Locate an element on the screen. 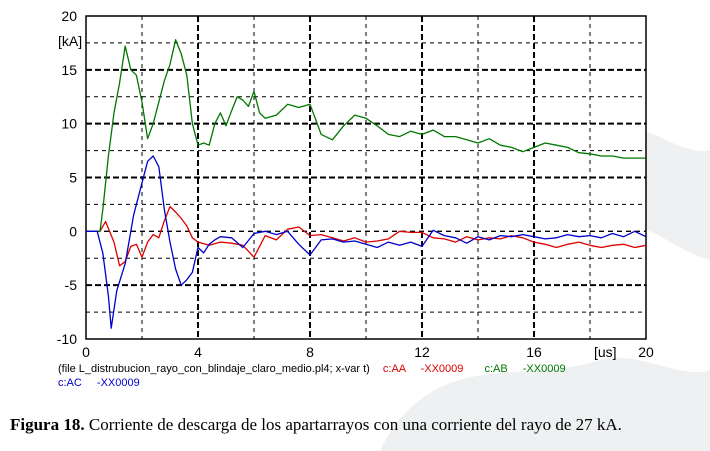 This screenshot has width=710, height=451. legend-suffix-ab: -XX0009 is located at coordinates (544, 369).